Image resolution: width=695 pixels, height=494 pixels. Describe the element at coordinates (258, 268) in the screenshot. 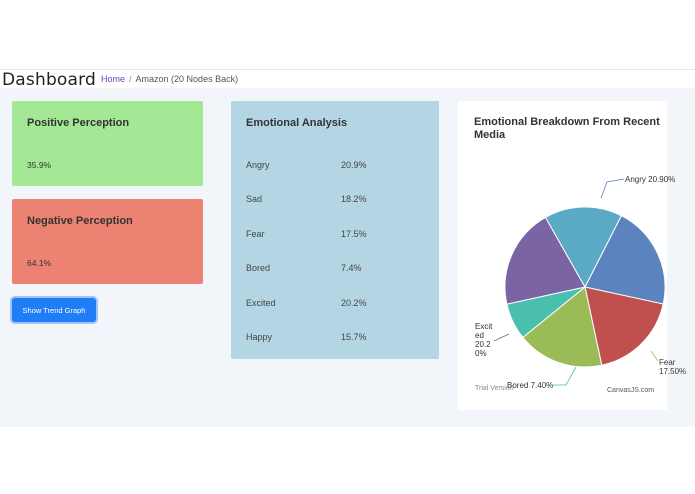

I see `emotion-name: Bored` at that location.